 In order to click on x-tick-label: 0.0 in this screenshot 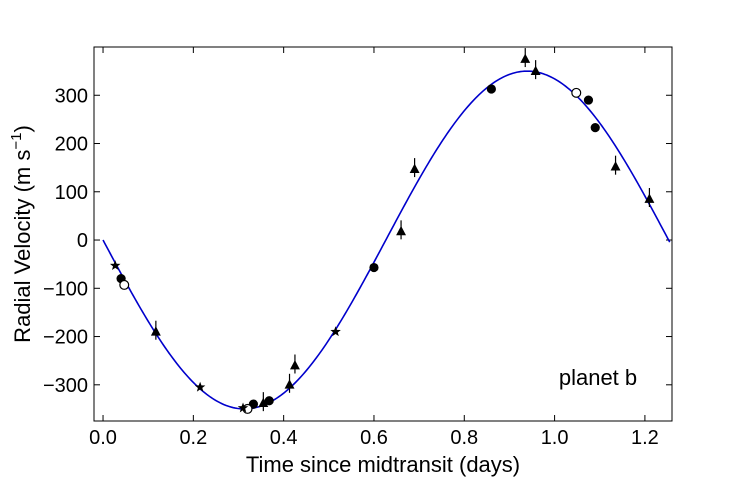, I will do `click(103, 438)`.